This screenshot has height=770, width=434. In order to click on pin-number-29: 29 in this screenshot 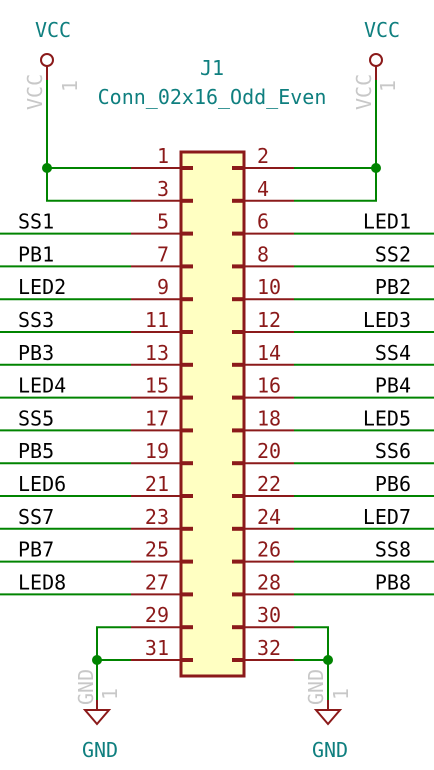, I will do `click(157, 615)`.